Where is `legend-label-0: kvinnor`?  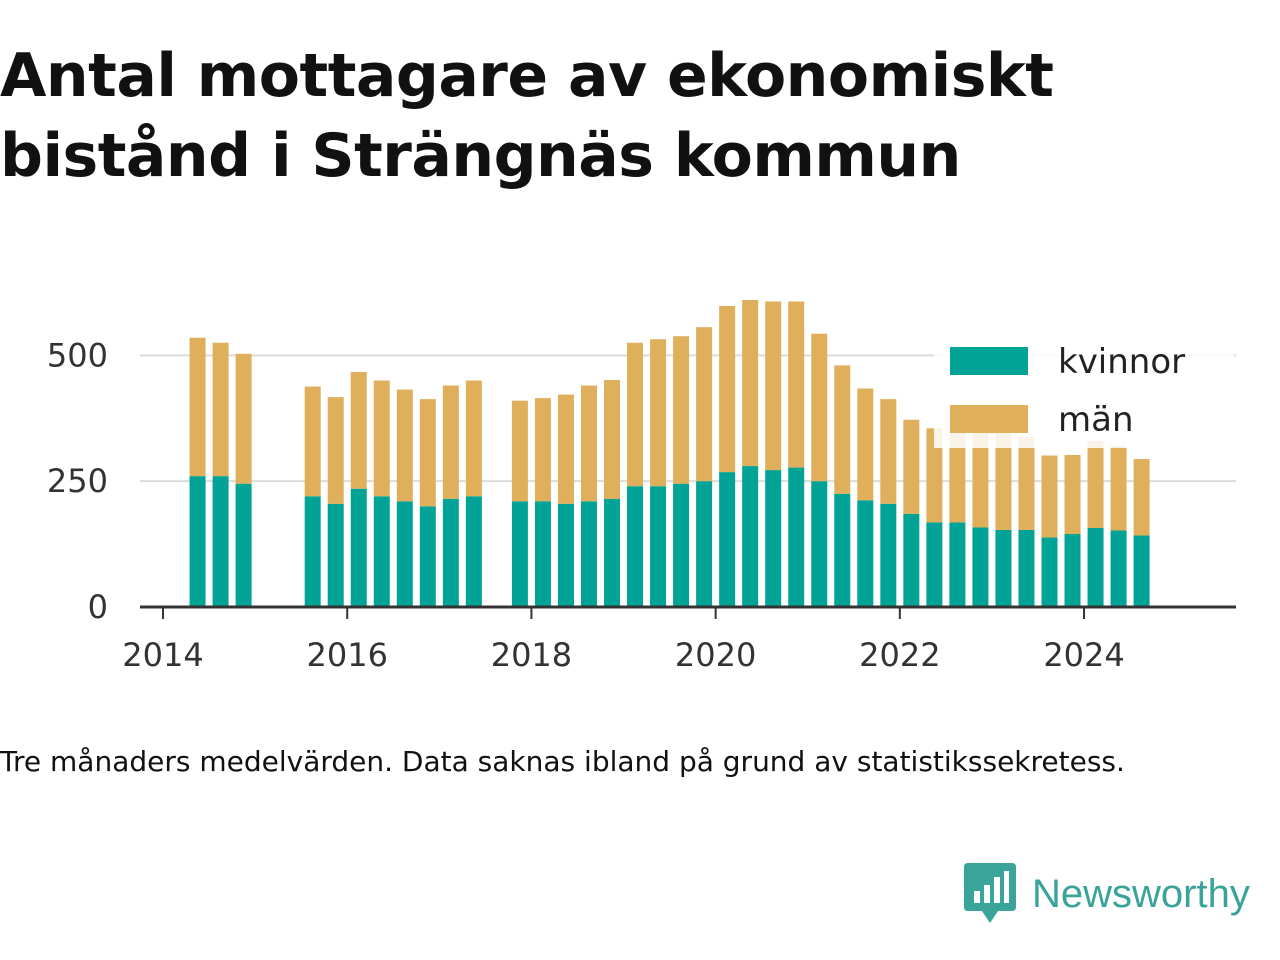 legend-label-0: kvinnor is located at coordinates (1121, 362).